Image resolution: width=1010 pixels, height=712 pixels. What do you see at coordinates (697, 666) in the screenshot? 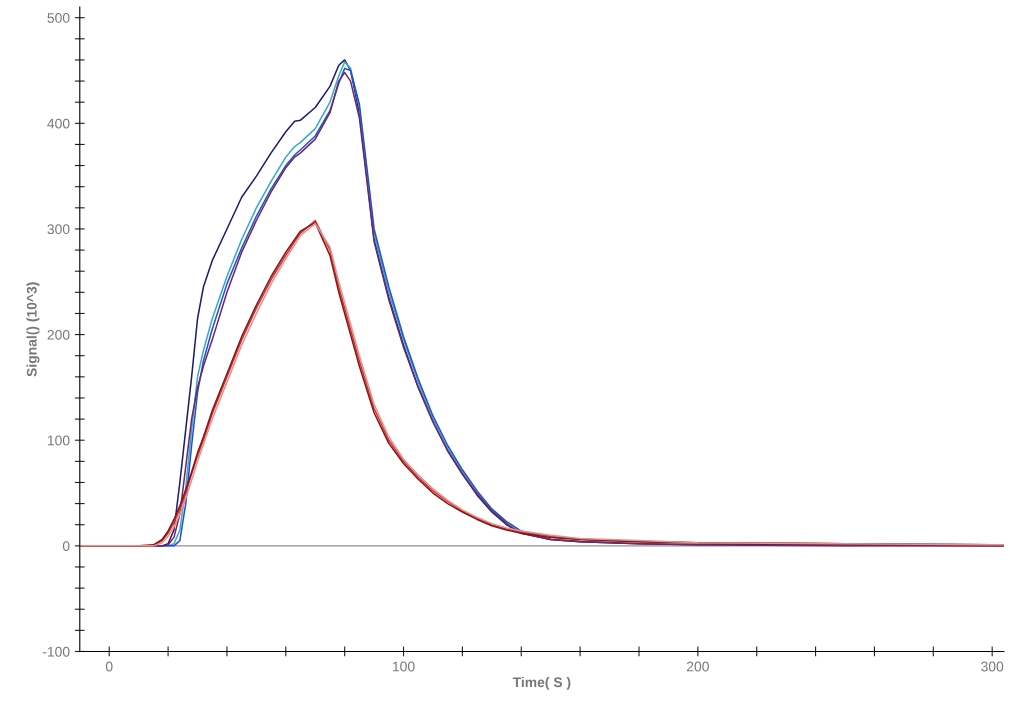
I see `x-tick-label: 200` at bounding box center [697, 666].